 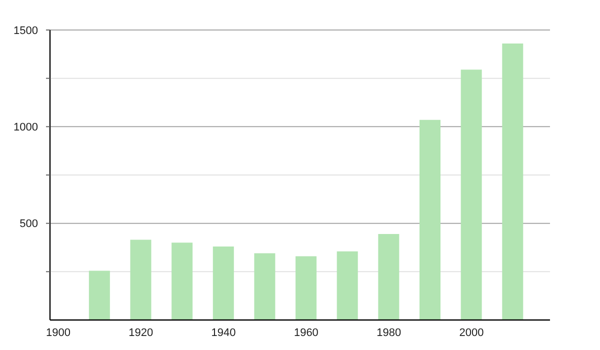 What do you see at coordinates (26, 128) in the screenshot?
I see `y-tick-label: 1000` at bounding box center [26, 128].